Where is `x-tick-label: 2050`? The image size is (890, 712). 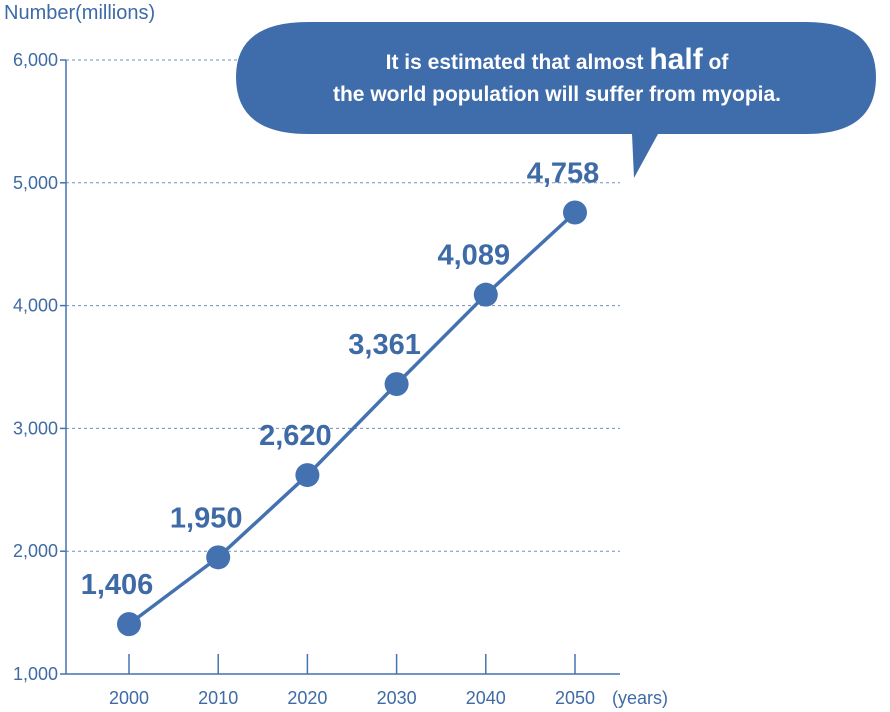
x-tick-label: 2050 is located at coordinates (575, 698).